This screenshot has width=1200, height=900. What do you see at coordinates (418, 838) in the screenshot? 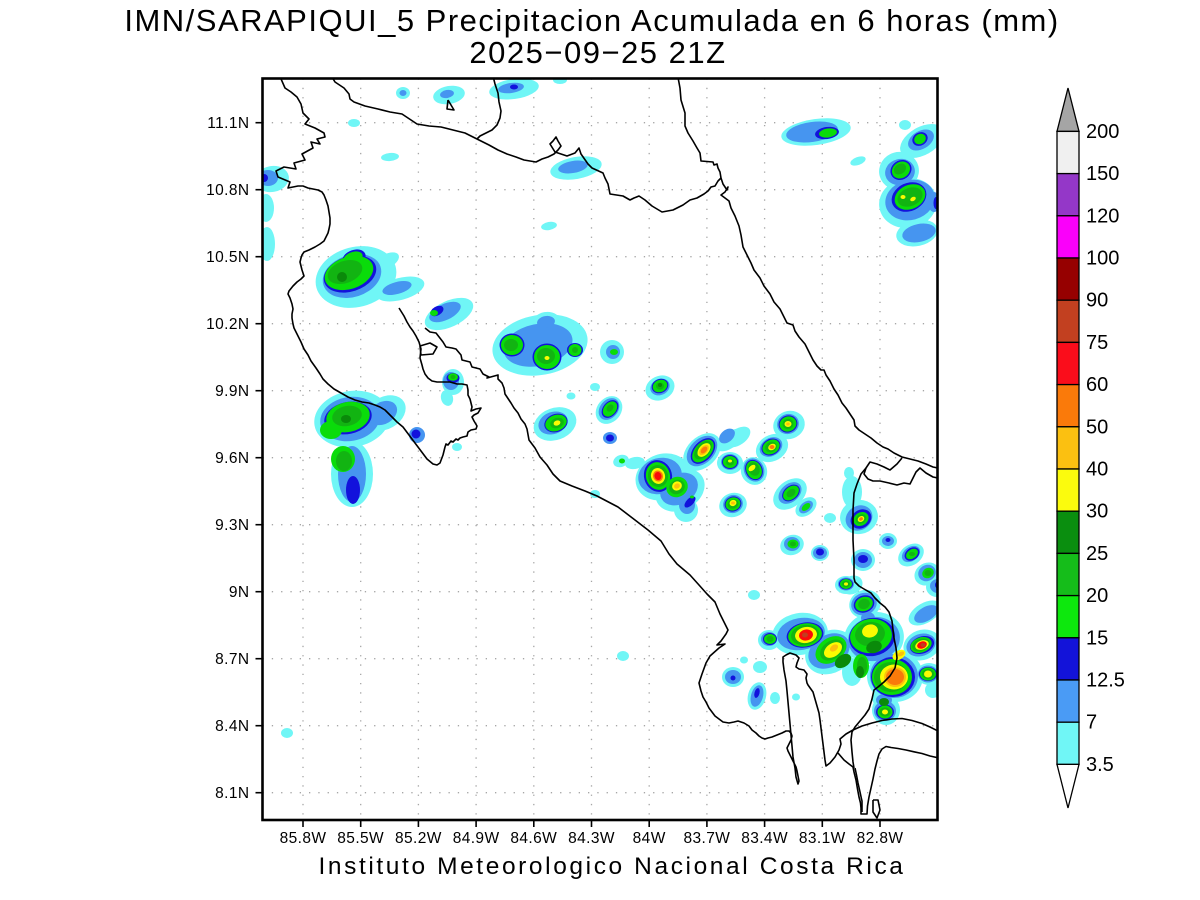
I see `svg-text: 85.2W` at bounding box center [418, 838].